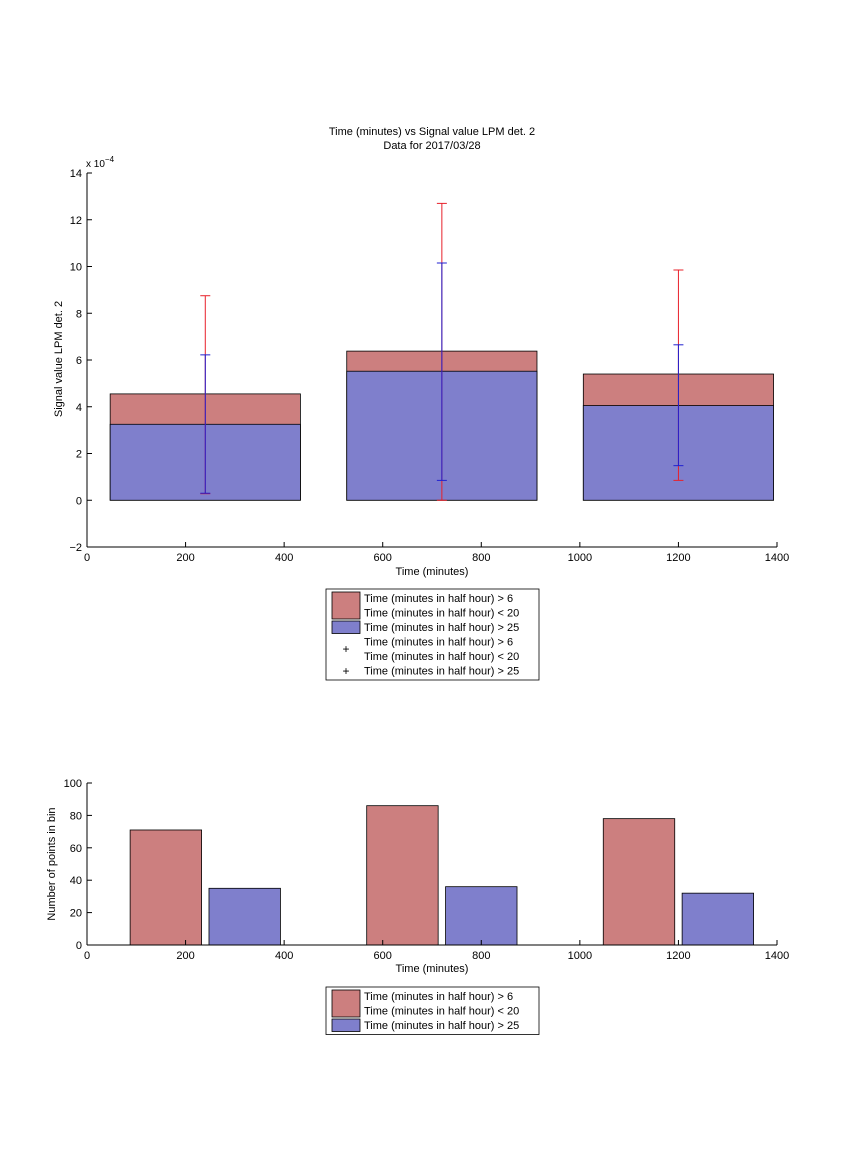 This screenshot has width=864, height=1152. What do you see at coordinates (580, 956) in the screenshot?
I see `chart2-x-tick-label-5: 1000` at bounding box center [580, 956].